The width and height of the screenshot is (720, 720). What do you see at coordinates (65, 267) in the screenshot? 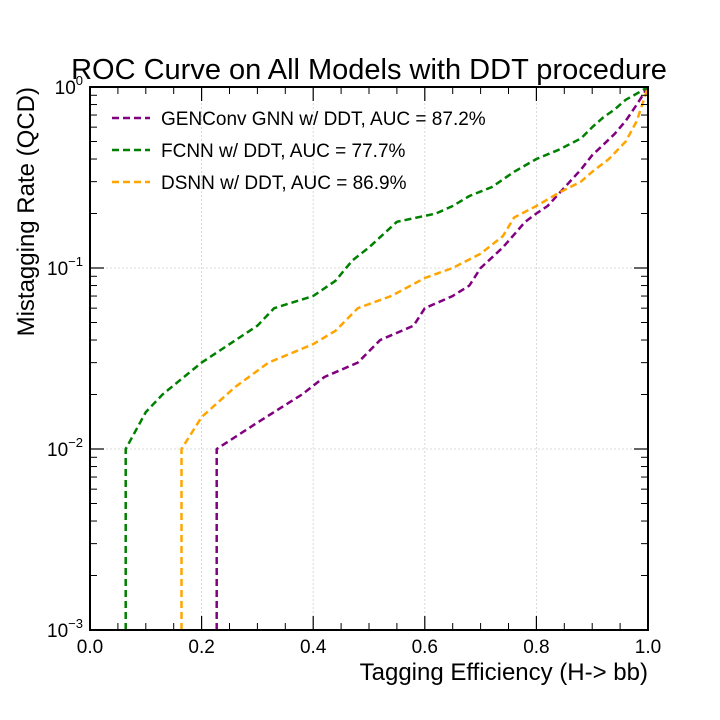
I see `y-tick-label: 10⁻¹` at bounding box center [65, 267].